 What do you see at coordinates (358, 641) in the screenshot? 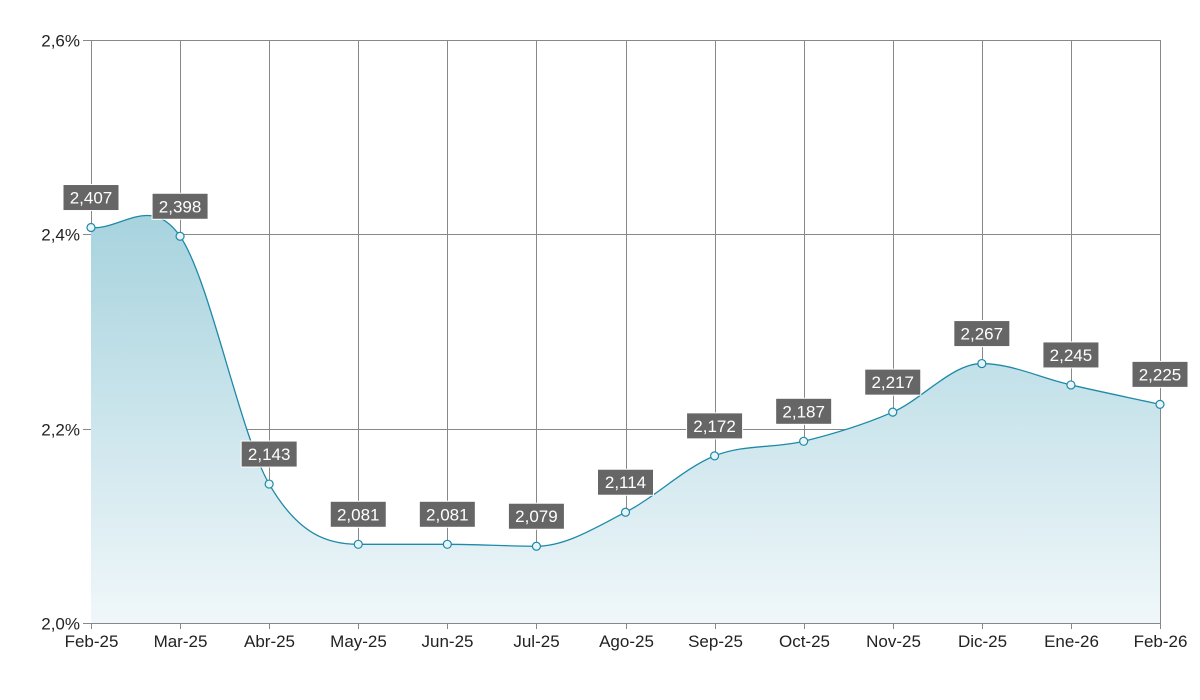
I see `x-tick-label: May-25` at bounding box center [358, 641].